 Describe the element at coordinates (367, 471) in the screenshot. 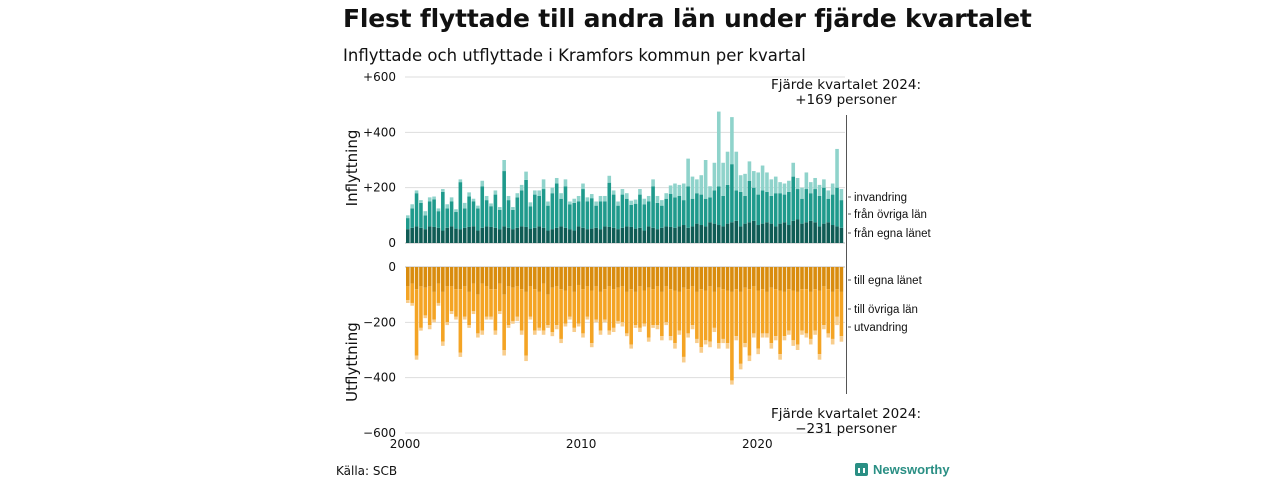

I see `source-note: Källa: SCB` at that location.